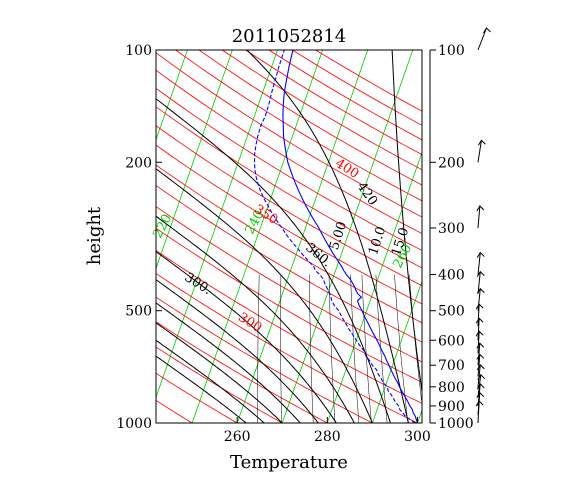 The height and width of the screenshot is (493, 563). What do you see at coordinates (451, 341) in the screenshot?
I see `wind-level-label: 600` at bounding box center [451, 341].